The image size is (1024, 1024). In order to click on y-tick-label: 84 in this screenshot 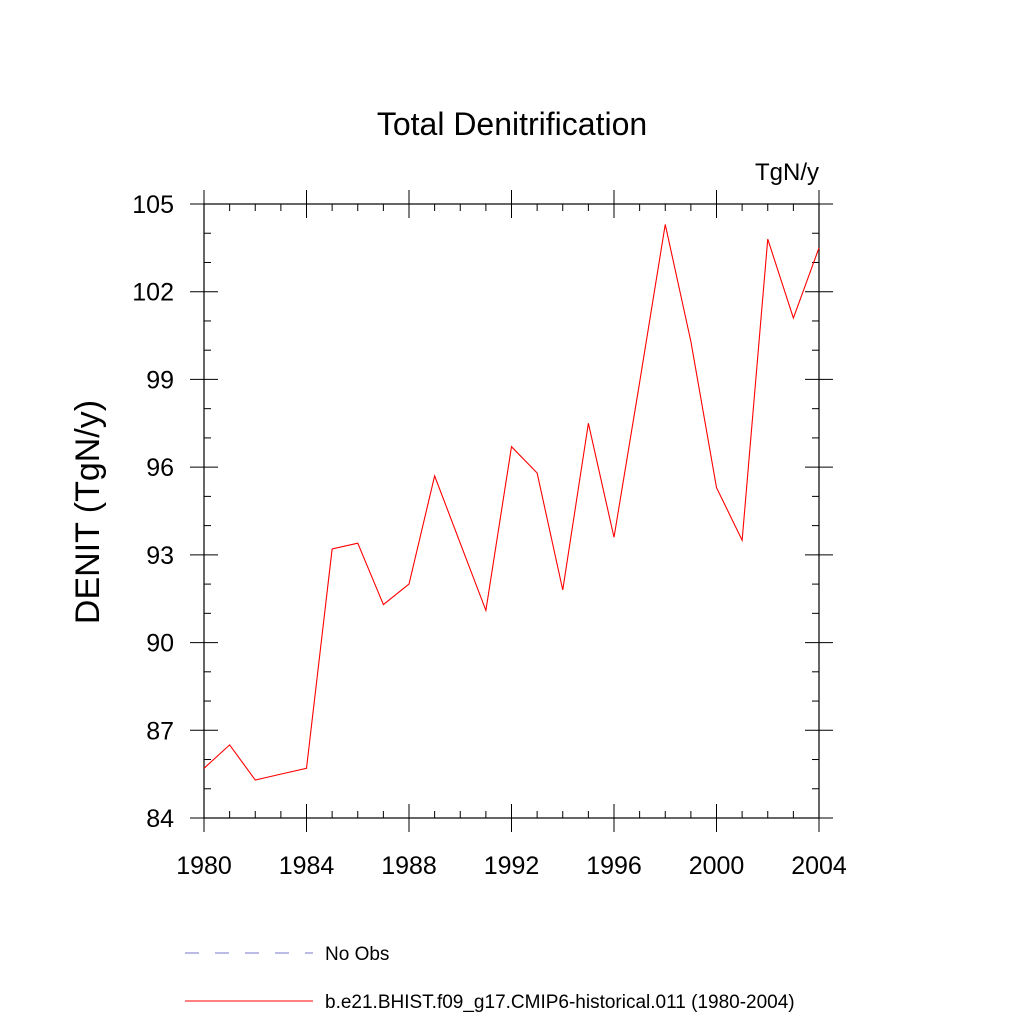, I will do `click(160, 819)`.